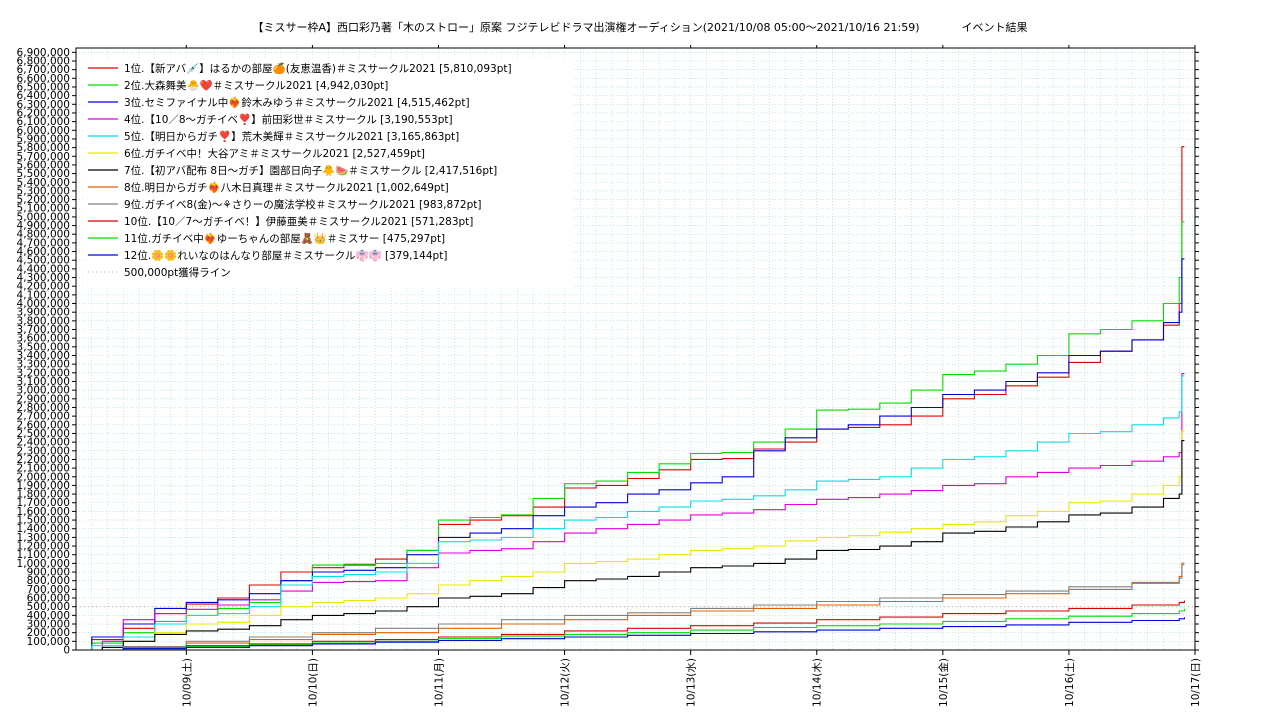 This screenshot has height=720, width=1280. What do you see at coordinates (43, 217) in the screenshot?
I see `y-tick-label: 5,000,000` at bounding box center [43, 217].